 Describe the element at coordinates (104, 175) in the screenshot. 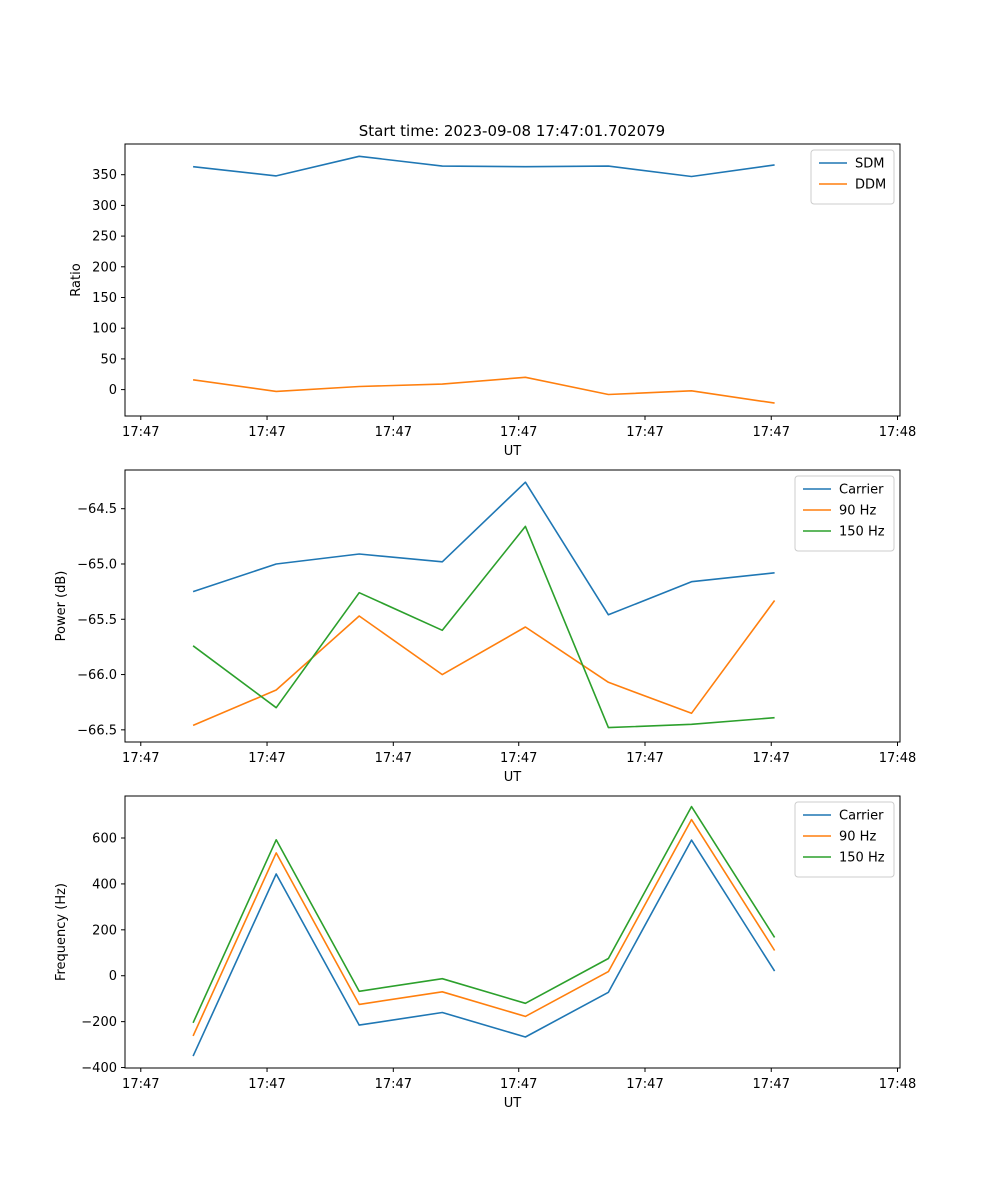

I see `y-tick-label: 350` at that location.